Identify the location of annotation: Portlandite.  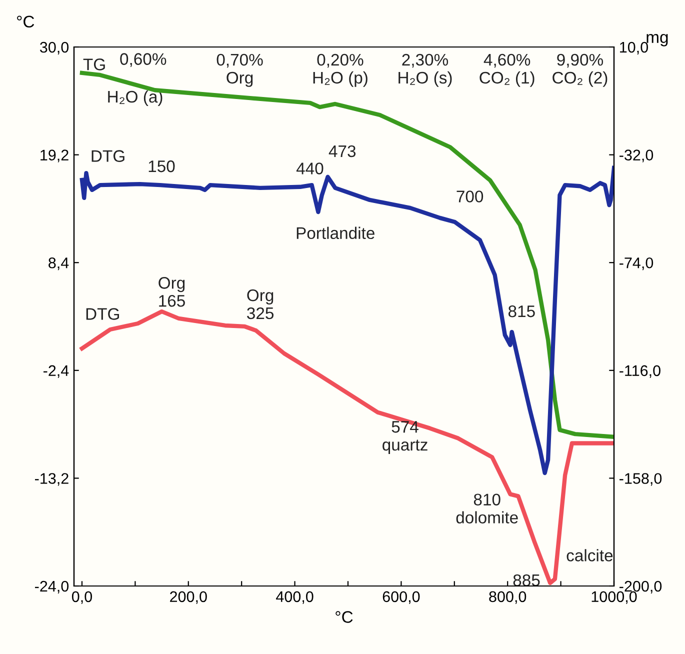
(335, 233).